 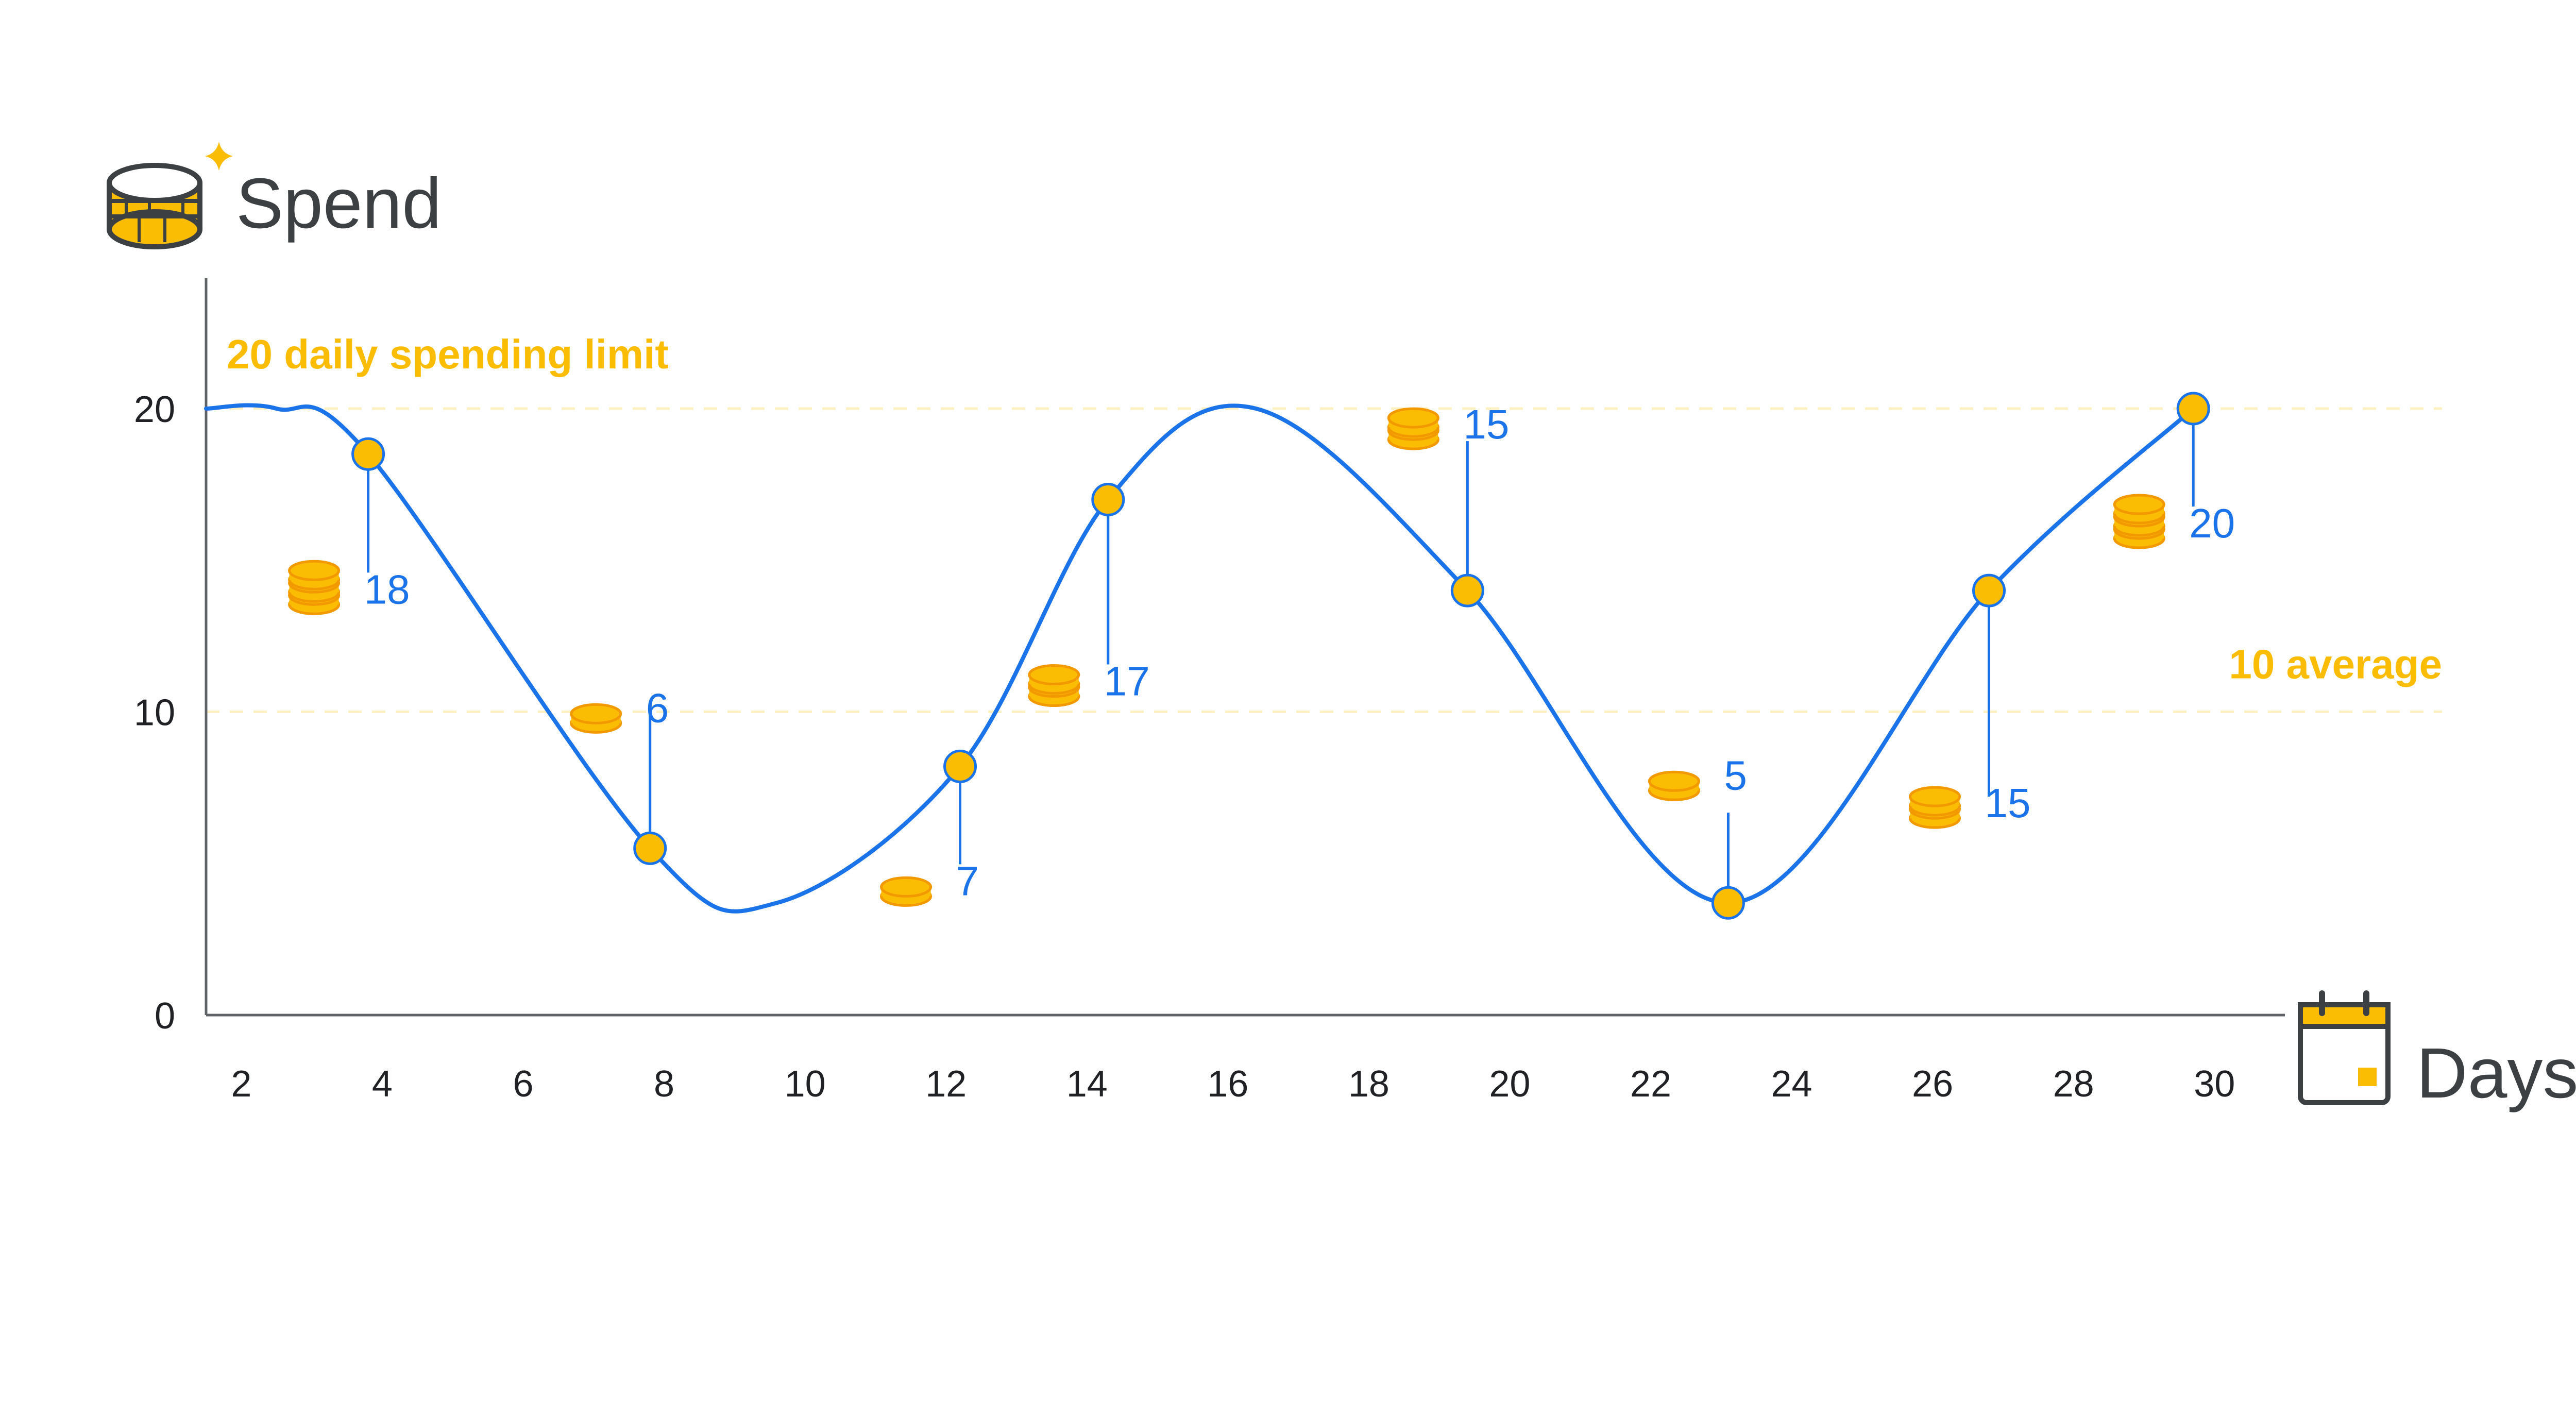 What do you see at coordinates (1650, 1084) in the screenshot?
I see `x-tick-label: 22` at bounding box center [1650, 1084].